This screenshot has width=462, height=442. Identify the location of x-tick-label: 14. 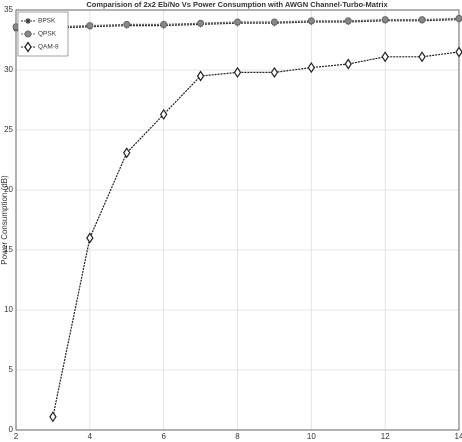
(458, 436).